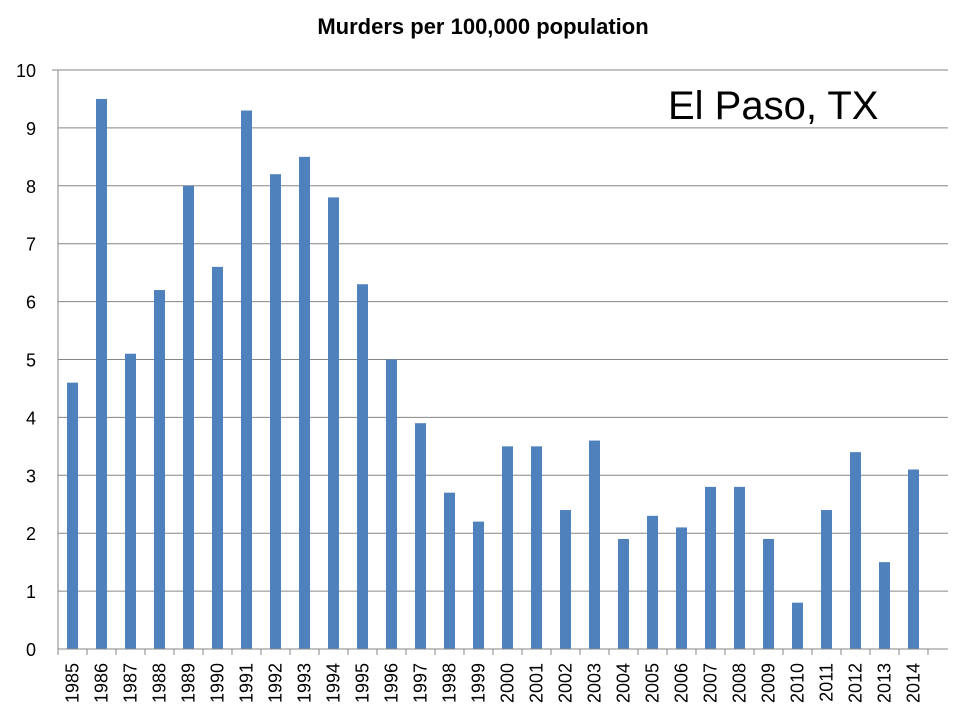  Describe the element at coordinates (421, 683) in the screenshot. I see `x-tick-label: 1997` at that location.